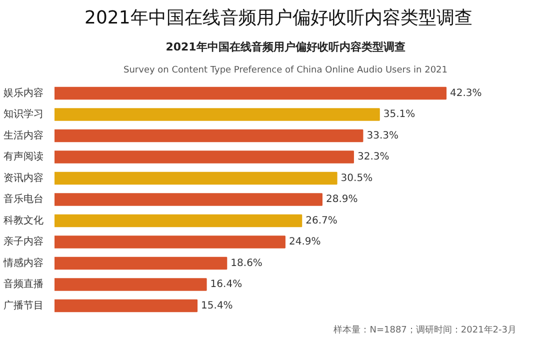 Image resolution: width=556 pixels, height=340 pixels. What do you see at coordinates (246, 263) in the screenshot?
I see `data-label: 18.6%` at bounding box center [246, 263].